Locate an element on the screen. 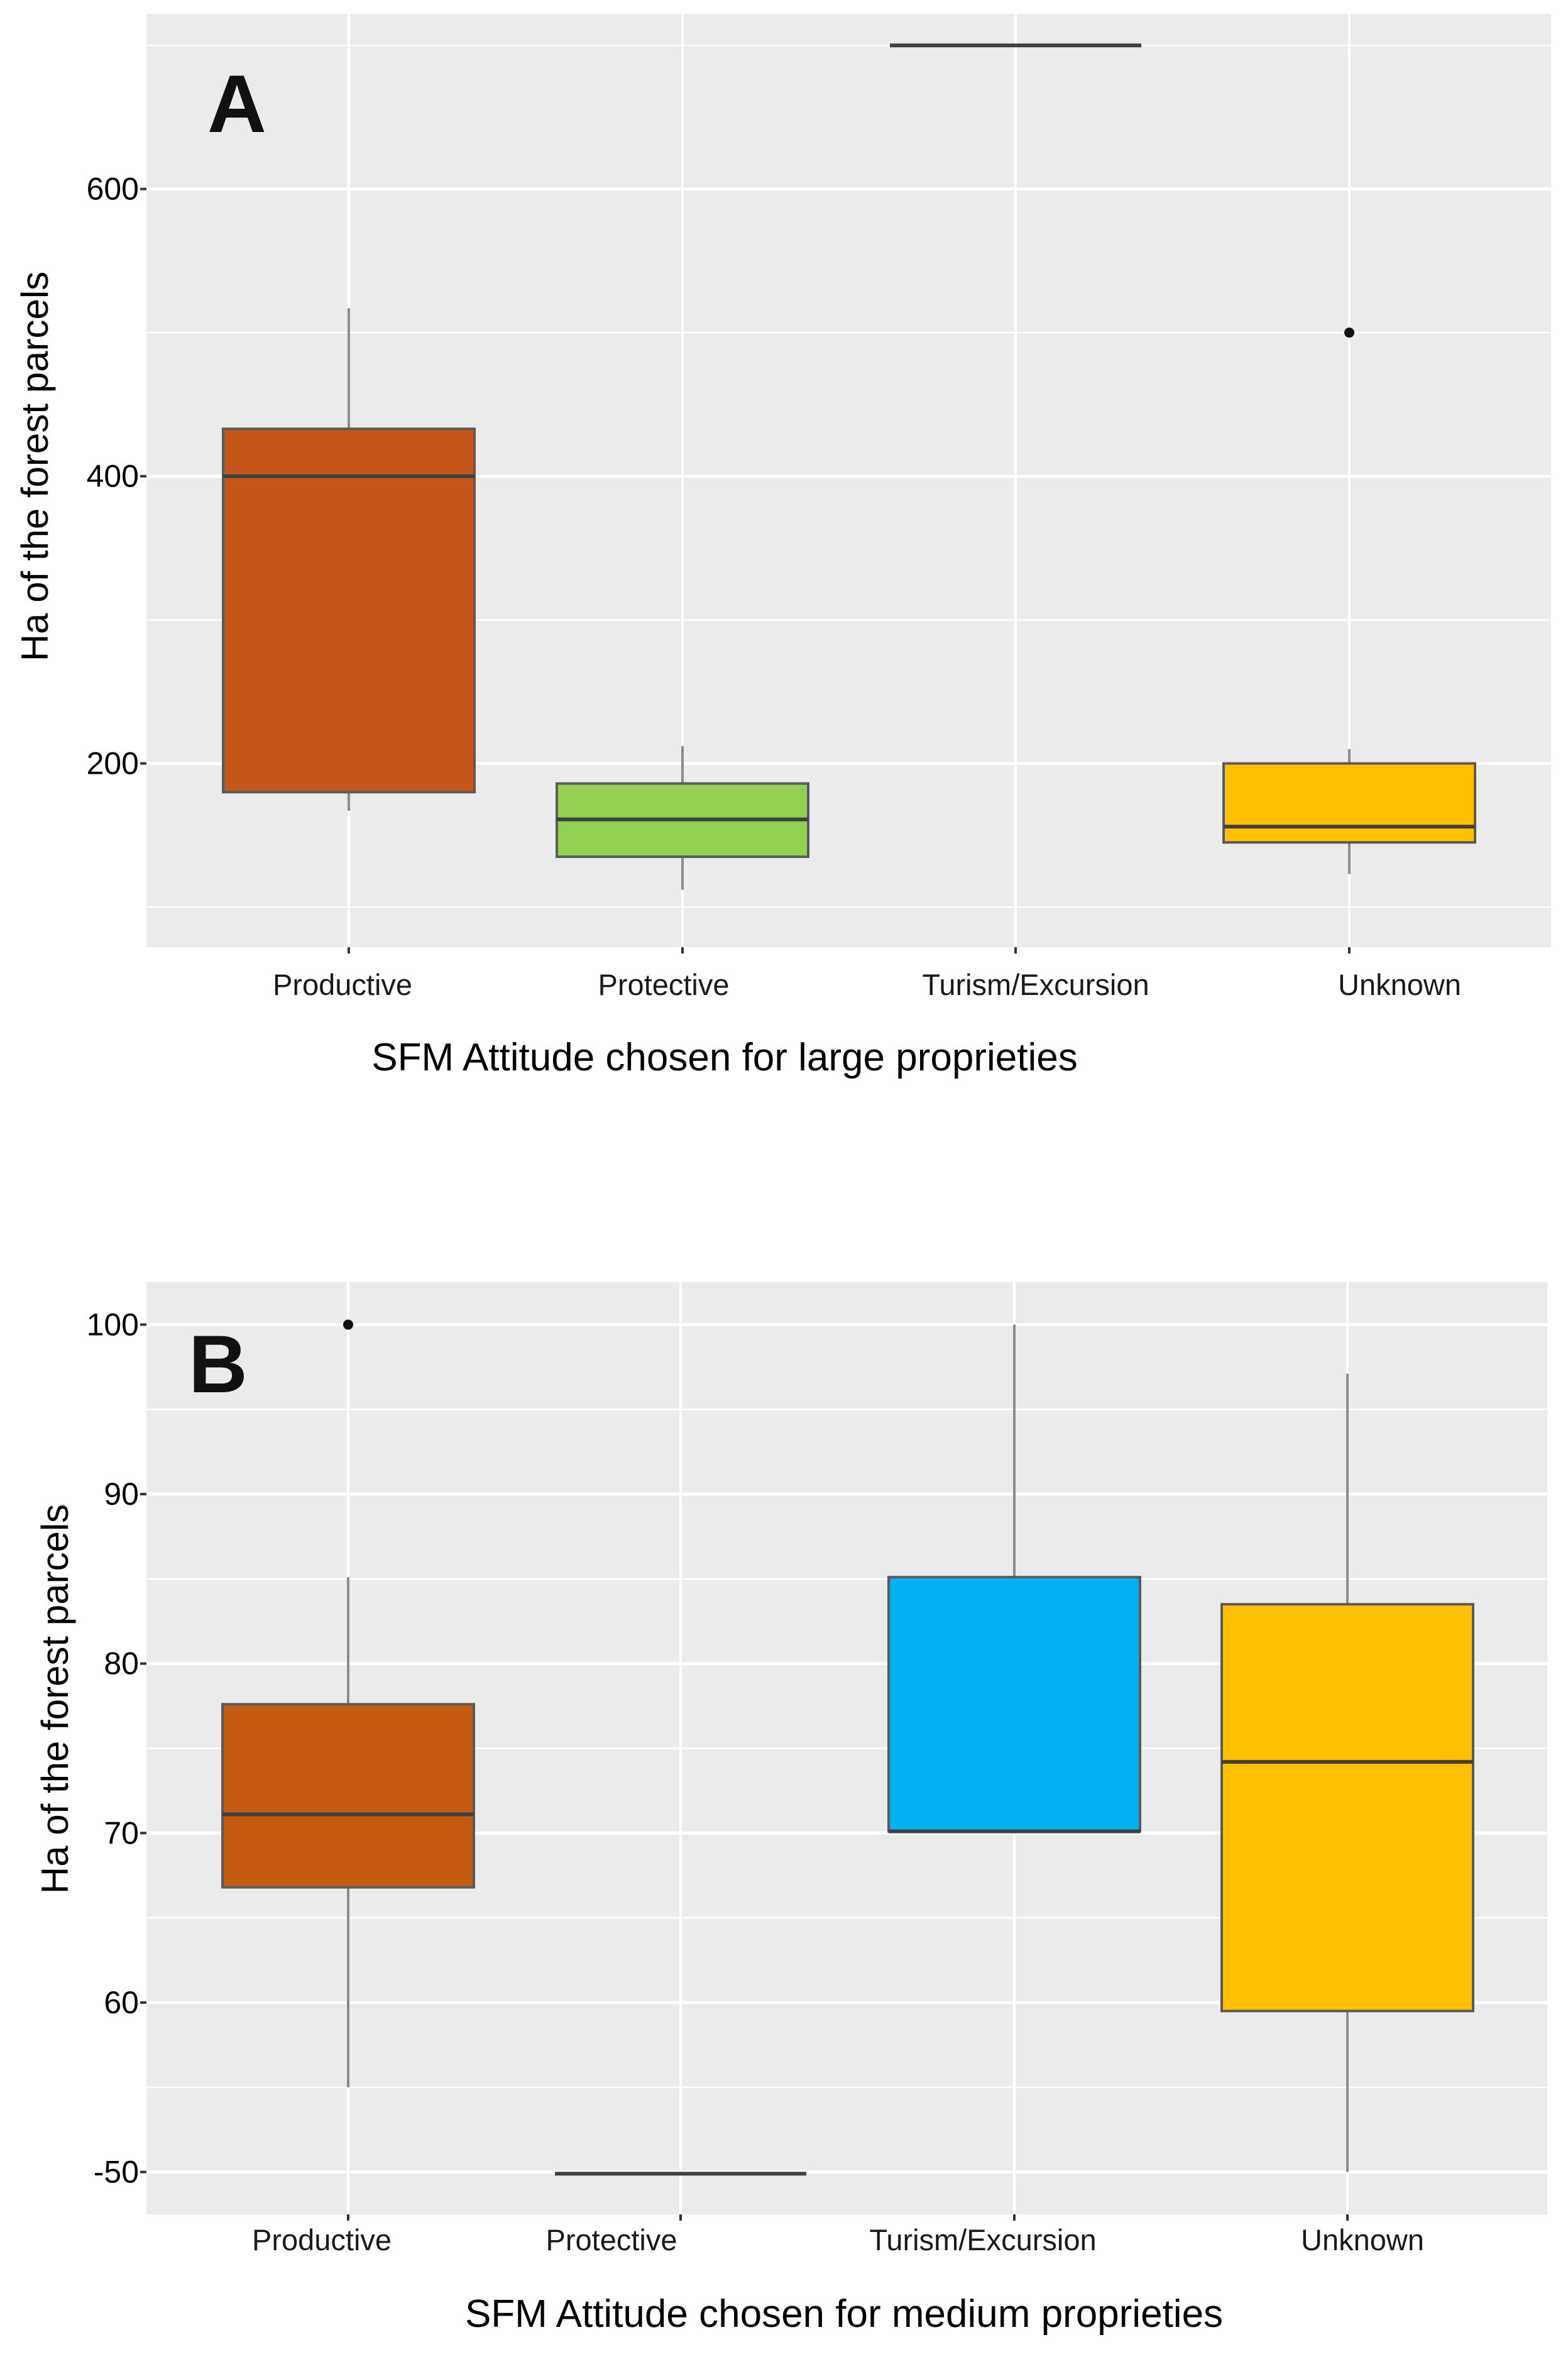 This screenshot has width=1568, height=2369. y-tick-labels-a: 200 400 600 is located at coordinates (116, 476).